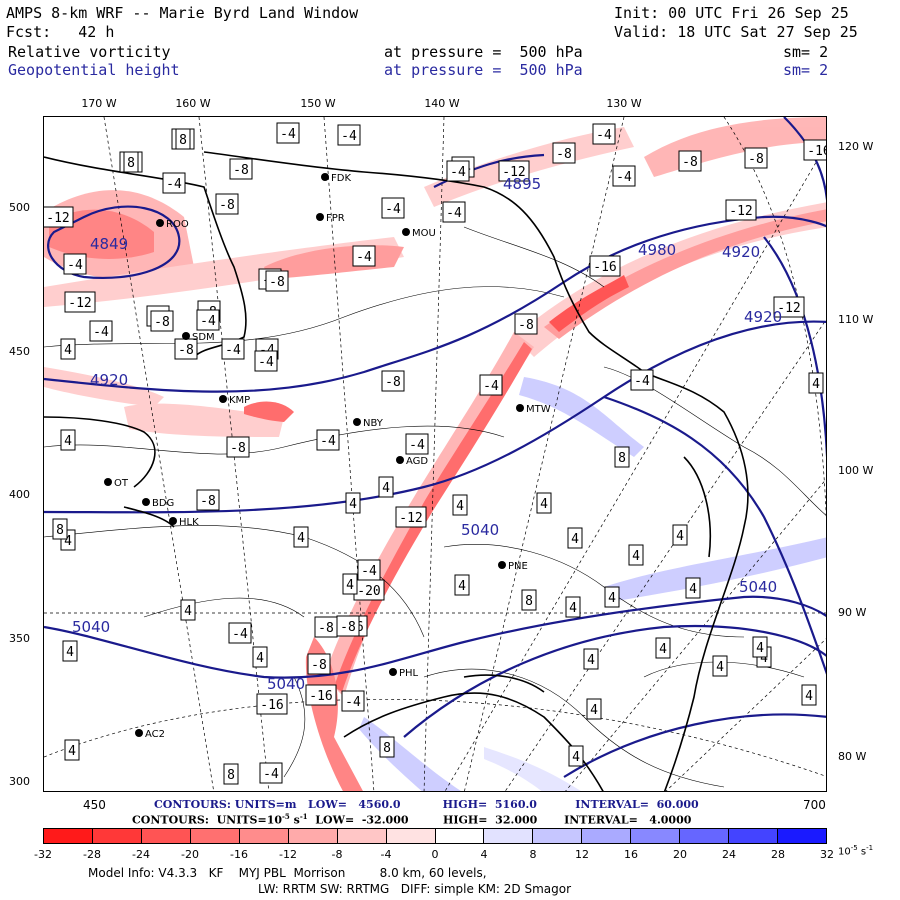 The image size is (900, 900). I want to click on map-title: AMPS 8-km WRF -- Marie Byrd Land Window, so click(182, 13).